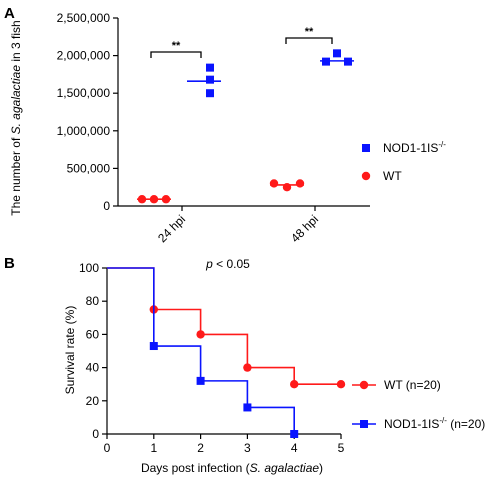  I want to click on panel-a-legend: NOD1-1IS-/- WT, so click(403, 161).